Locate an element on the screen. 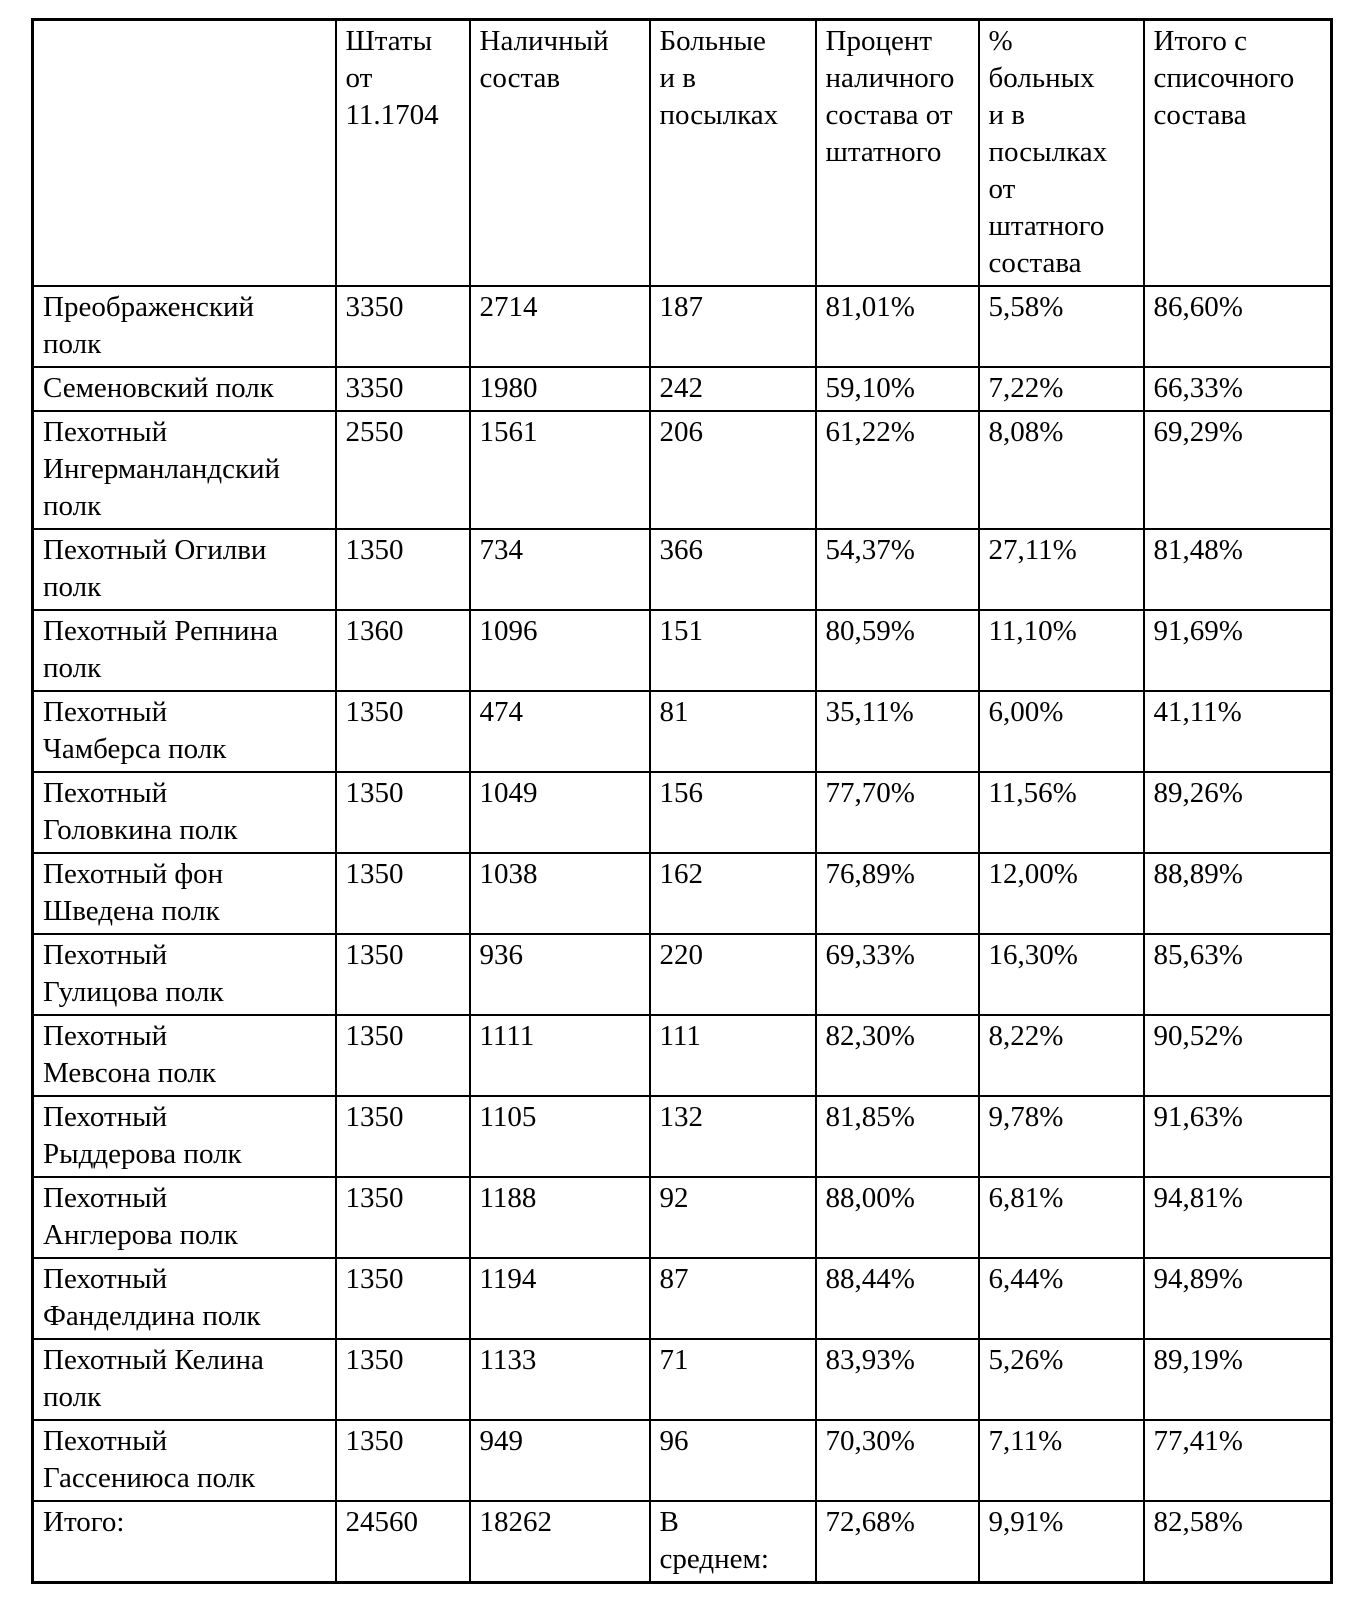 Image resolution: width=1358 pixels, height=1614 pixels. data-cell: 94,89% is located at coordinates (1237, 1298).